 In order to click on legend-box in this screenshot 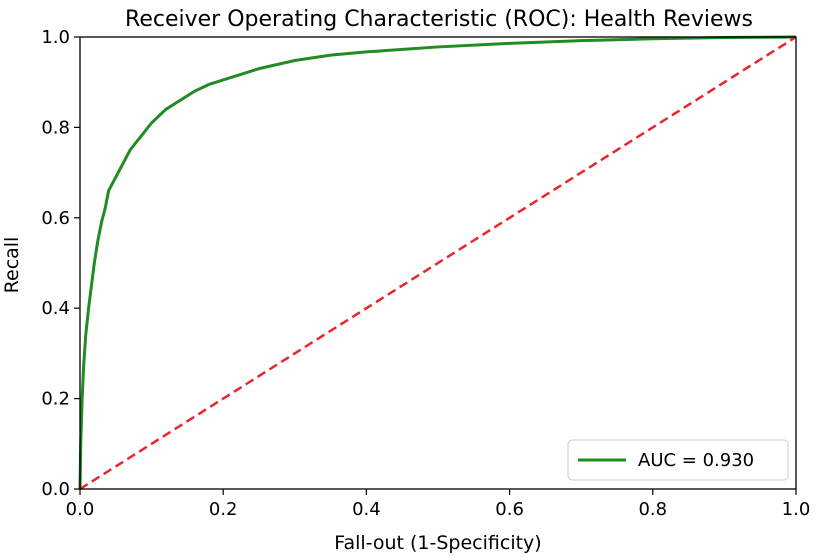, I will do `click(678, 460)`.